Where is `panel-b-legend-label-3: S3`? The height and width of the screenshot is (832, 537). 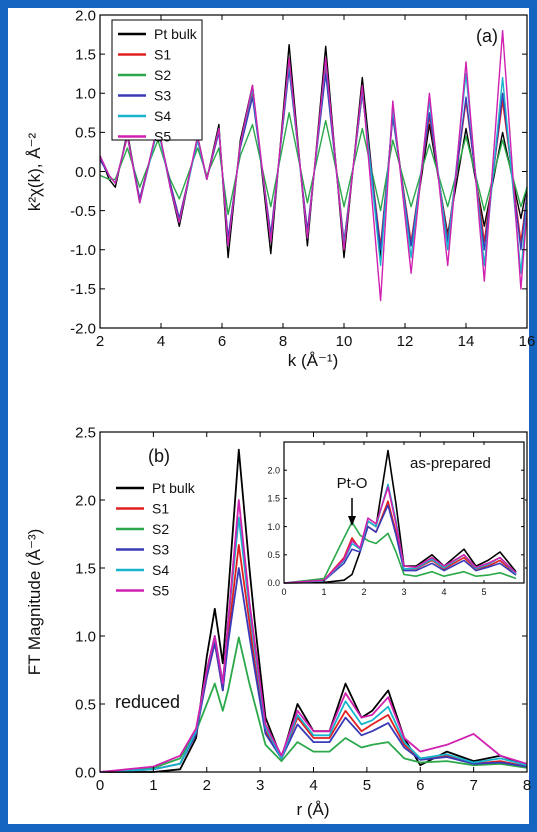 panel-b-legend-label-3: S3 is located at coordinates (160, 550).